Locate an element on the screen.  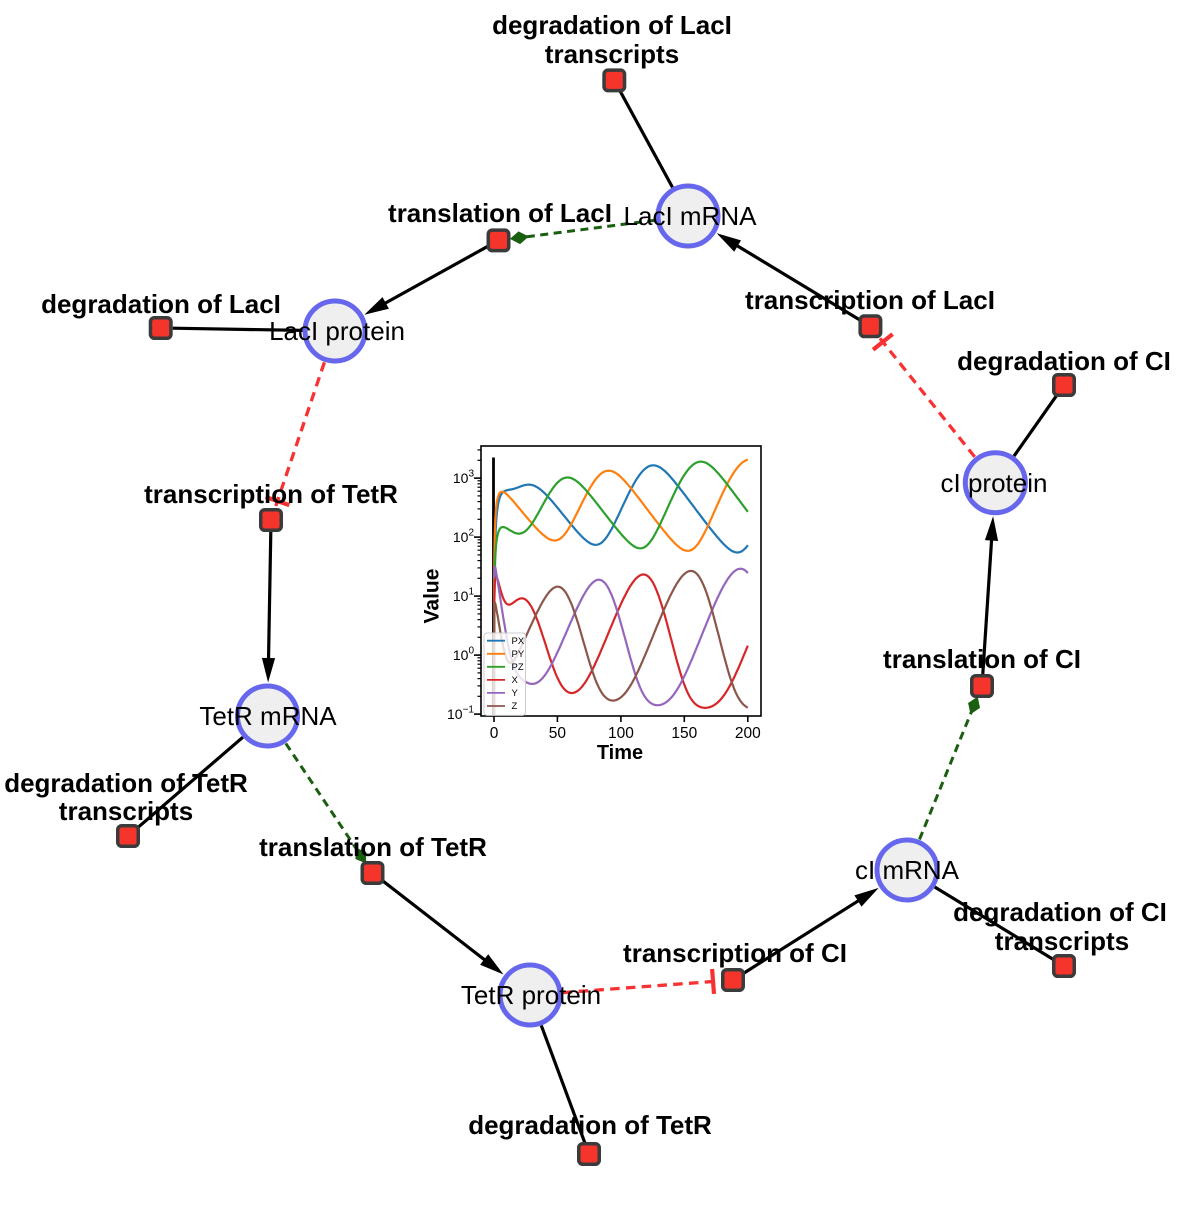
svg-text: TetR mRNA is located at coordinates (268, 716).